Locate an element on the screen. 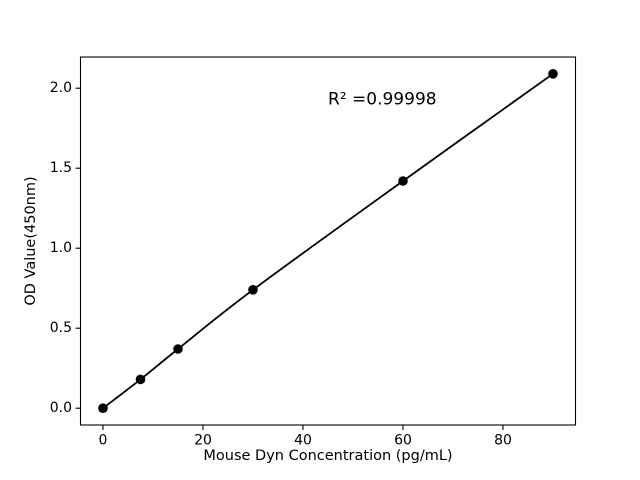  y-tick-label: 1.5 is located at coordinates (61, 168).